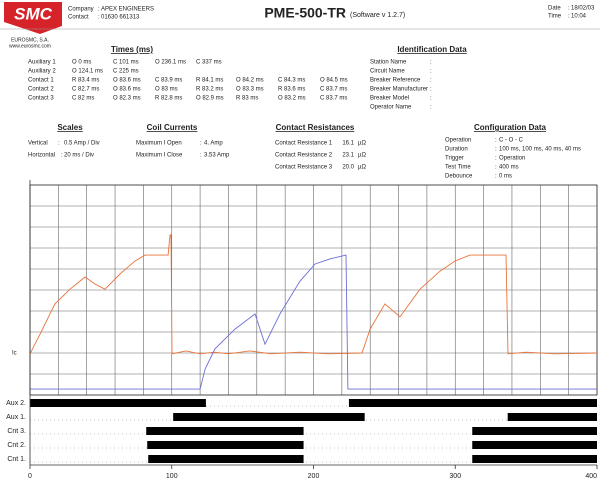 The height and width of the screenshot is (490, 600). What do you see at coordinates (304, 144) in the screenshot?
I see `resistance-label: Contact Resistance 1` at bounding box center [304, 144].